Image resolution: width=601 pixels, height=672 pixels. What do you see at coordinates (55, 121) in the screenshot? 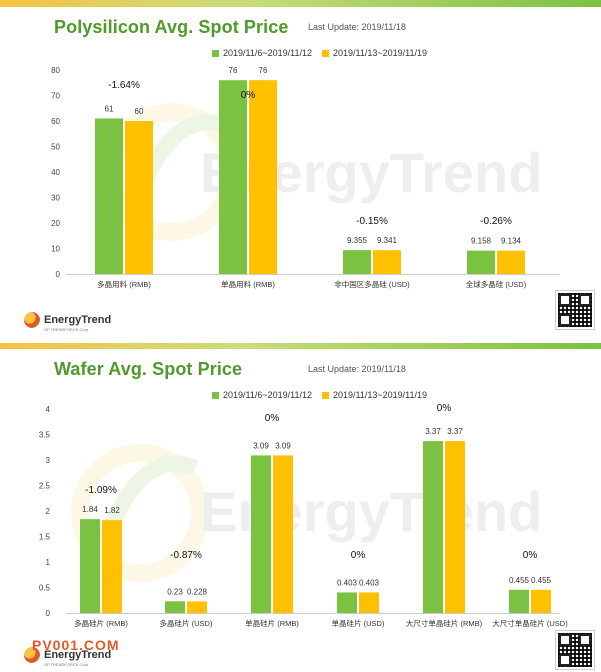
I see `y-tick-label: 60` at bounding box center [55, 121].